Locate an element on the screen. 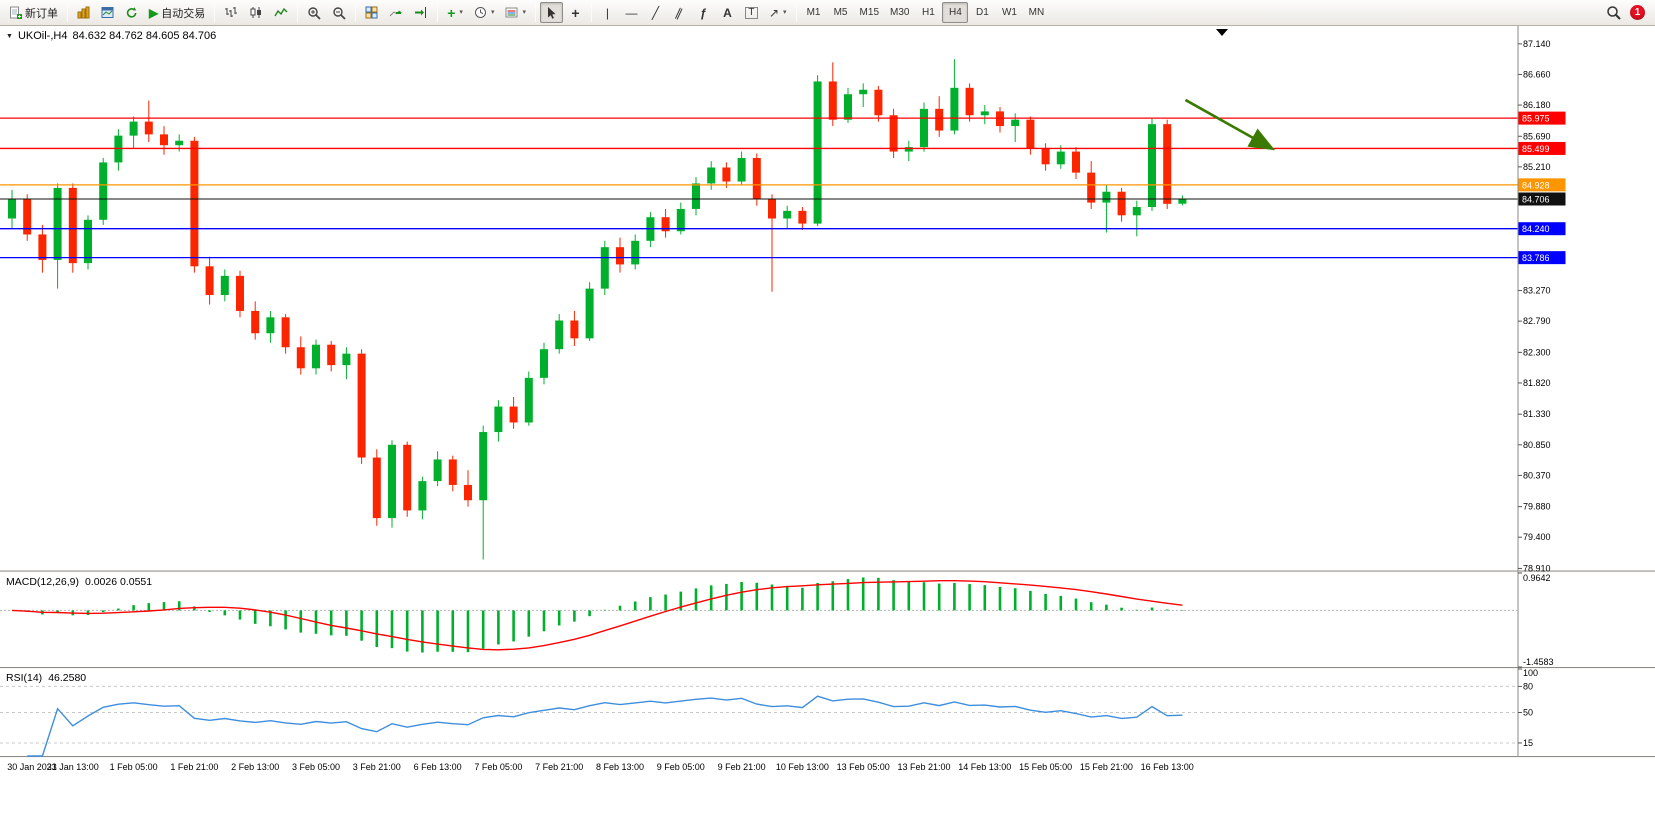 The image size is (1655, 828). horizontal-line-icon: — is located at coordinates (631, 12).